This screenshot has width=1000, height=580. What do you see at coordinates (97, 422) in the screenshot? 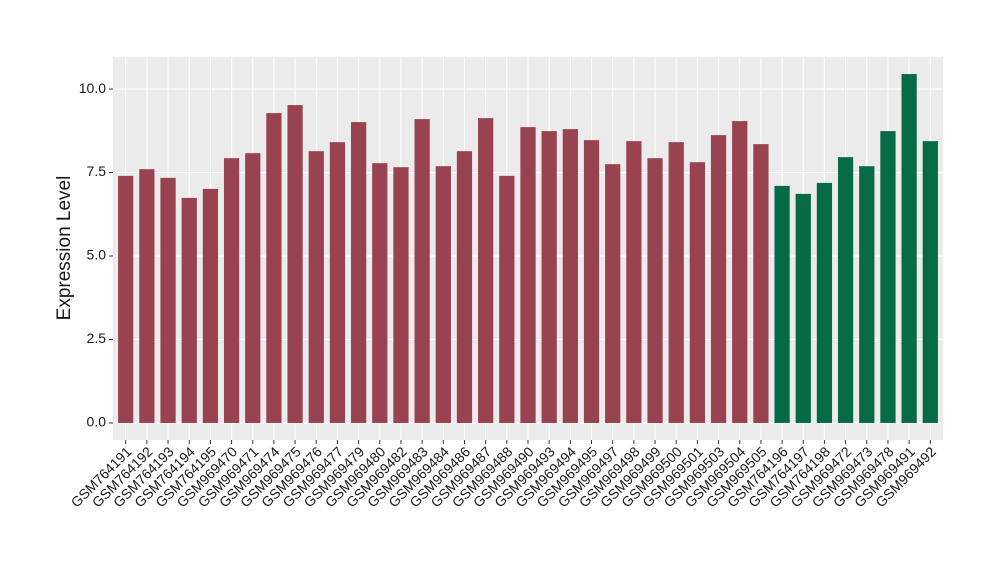
I see `y-tick-label: 0.0` at bounding box center [97, 422].